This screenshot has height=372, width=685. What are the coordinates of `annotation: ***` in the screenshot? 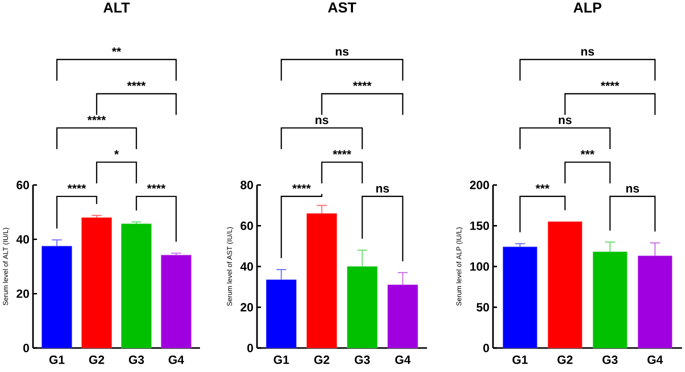 It's located at (543, 186).